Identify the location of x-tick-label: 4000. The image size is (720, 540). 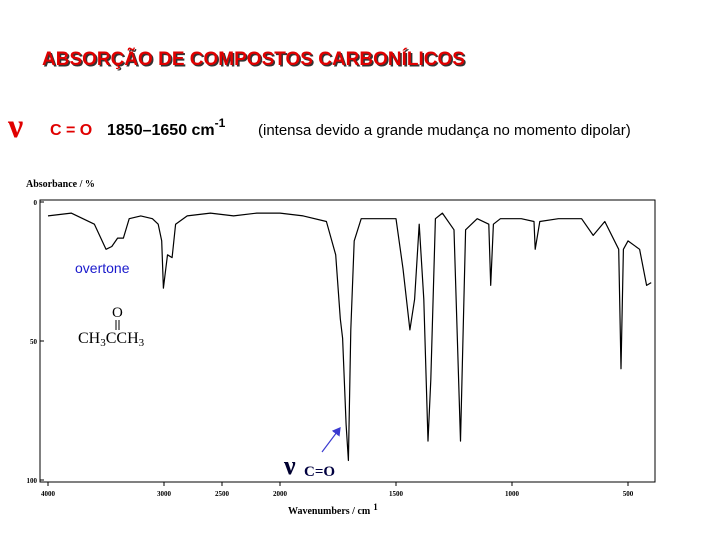
(48, 494).